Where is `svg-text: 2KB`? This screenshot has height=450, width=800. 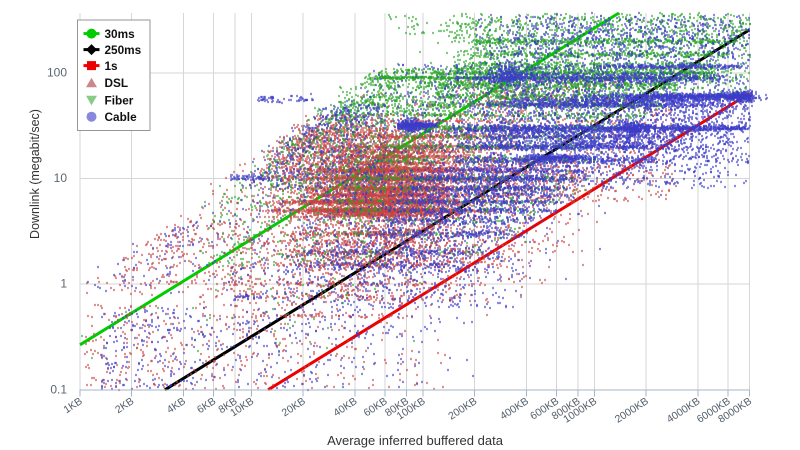 svg-text: 2KB is located at coordinates (124, 405).